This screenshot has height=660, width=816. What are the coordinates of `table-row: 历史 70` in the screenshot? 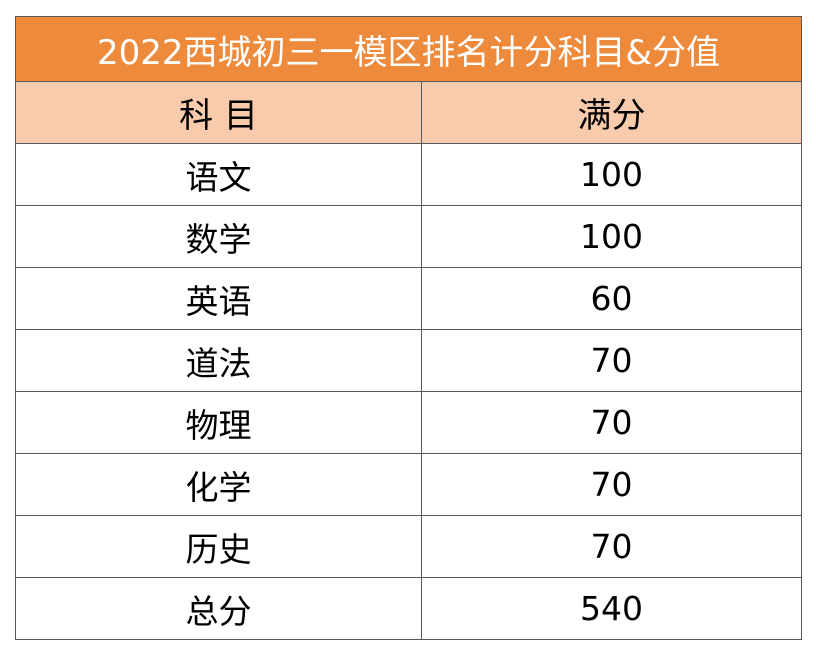 It's located at (409, 546).